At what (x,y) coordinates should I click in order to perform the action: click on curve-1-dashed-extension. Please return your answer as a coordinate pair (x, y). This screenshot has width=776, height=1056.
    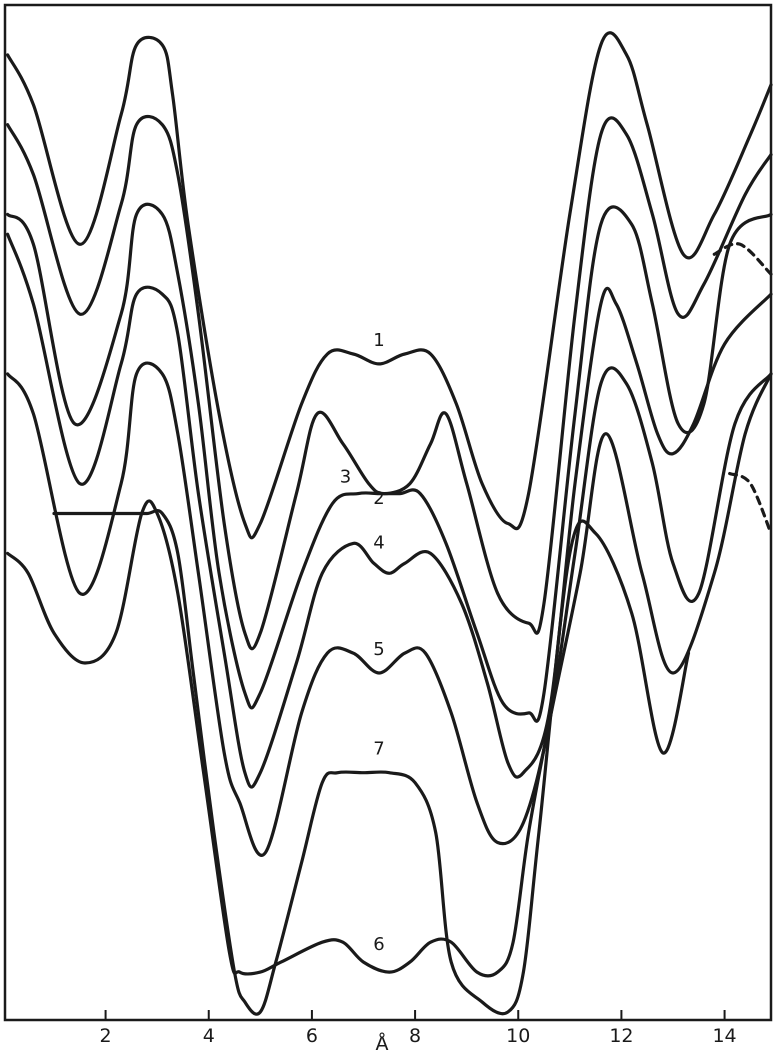
    Looking at the image, I should click on (742, 259).